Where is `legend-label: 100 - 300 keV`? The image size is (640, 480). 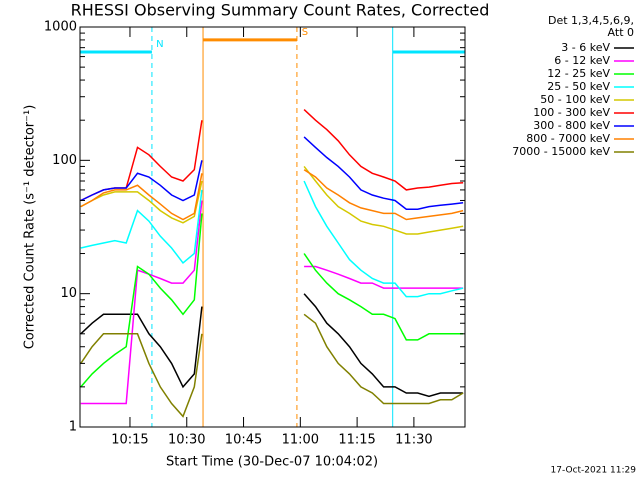 legend-label: 100 - 300 keV is located at coordinates (571, 112).